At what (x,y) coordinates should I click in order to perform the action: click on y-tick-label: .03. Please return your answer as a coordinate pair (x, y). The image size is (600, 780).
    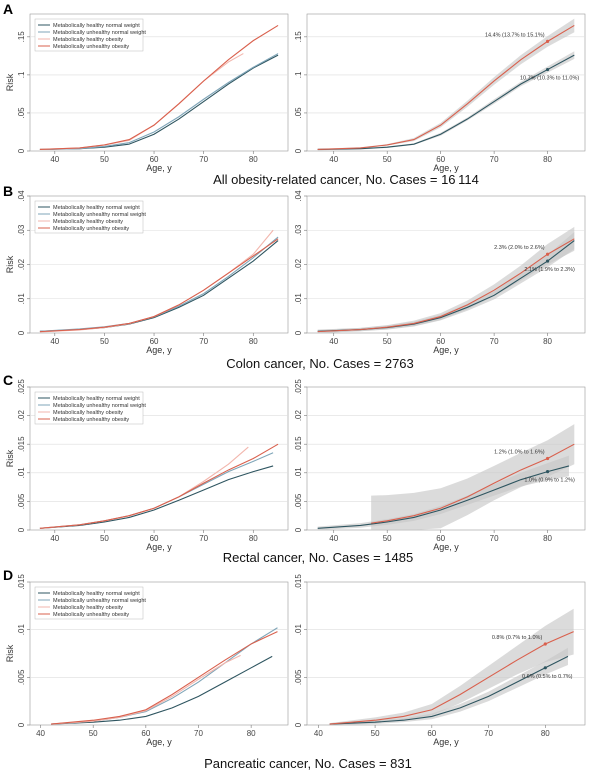
    Looking at the image, I should click on (298, 230).